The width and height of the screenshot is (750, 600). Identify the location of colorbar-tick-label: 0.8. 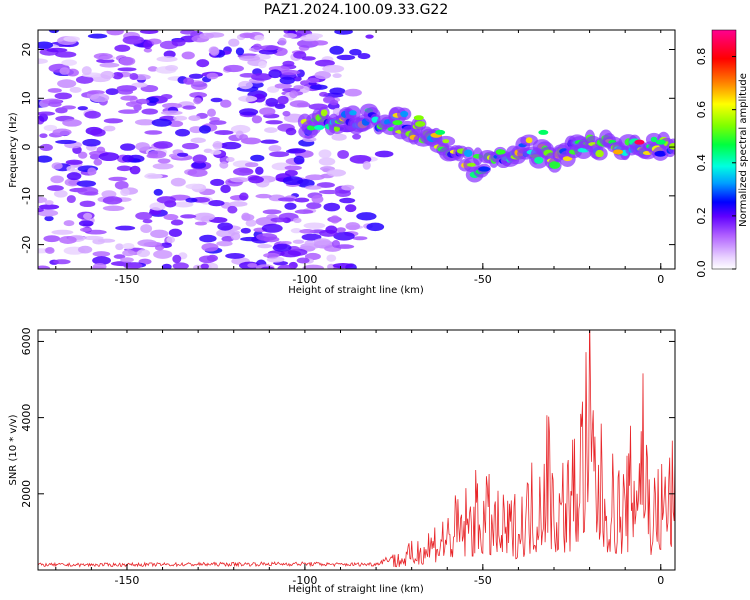
(701, 57).